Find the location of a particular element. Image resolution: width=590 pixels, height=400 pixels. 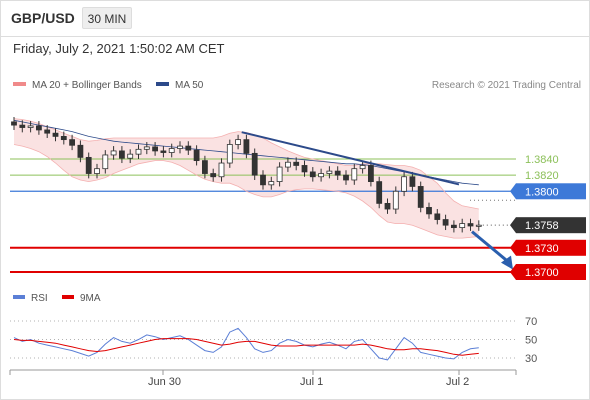

rsi-ma-swatch is located at coordinates (68, 297).